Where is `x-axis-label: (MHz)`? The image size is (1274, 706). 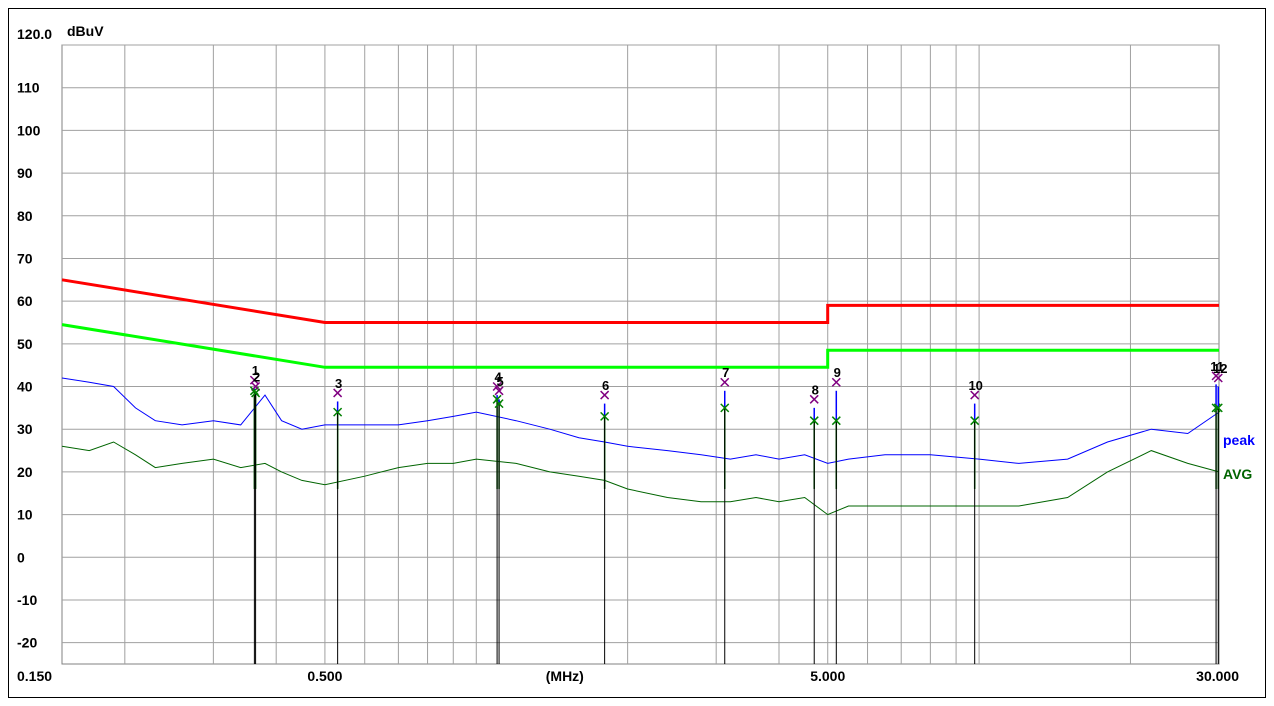 x-axis-label: (MHz) is located at coordinates (565, 676).